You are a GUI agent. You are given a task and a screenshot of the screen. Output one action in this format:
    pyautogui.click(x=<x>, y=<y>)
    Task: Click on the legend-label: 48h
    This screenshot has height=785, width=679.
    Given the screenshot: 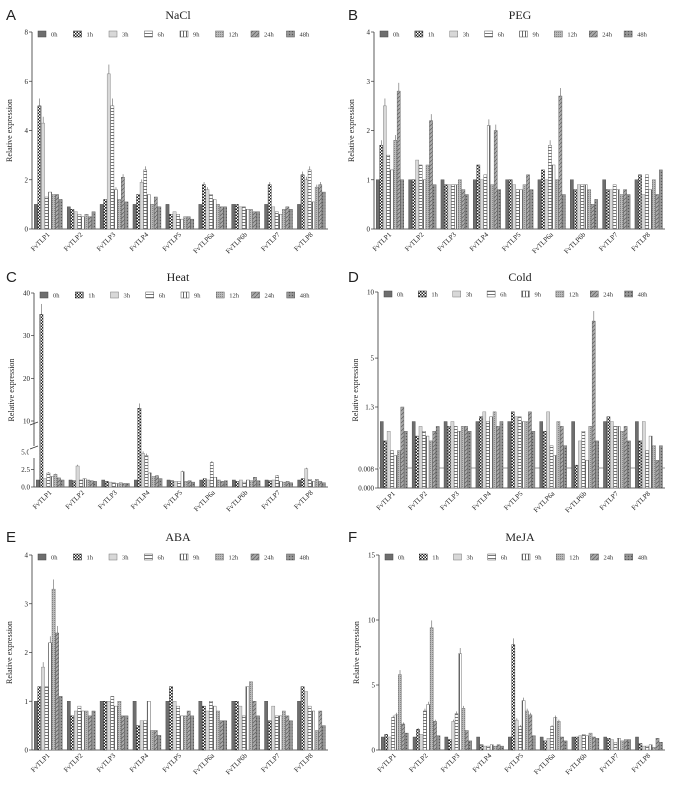 What is the action you would take?
    pyautogui.click(x=305, y=35)
    